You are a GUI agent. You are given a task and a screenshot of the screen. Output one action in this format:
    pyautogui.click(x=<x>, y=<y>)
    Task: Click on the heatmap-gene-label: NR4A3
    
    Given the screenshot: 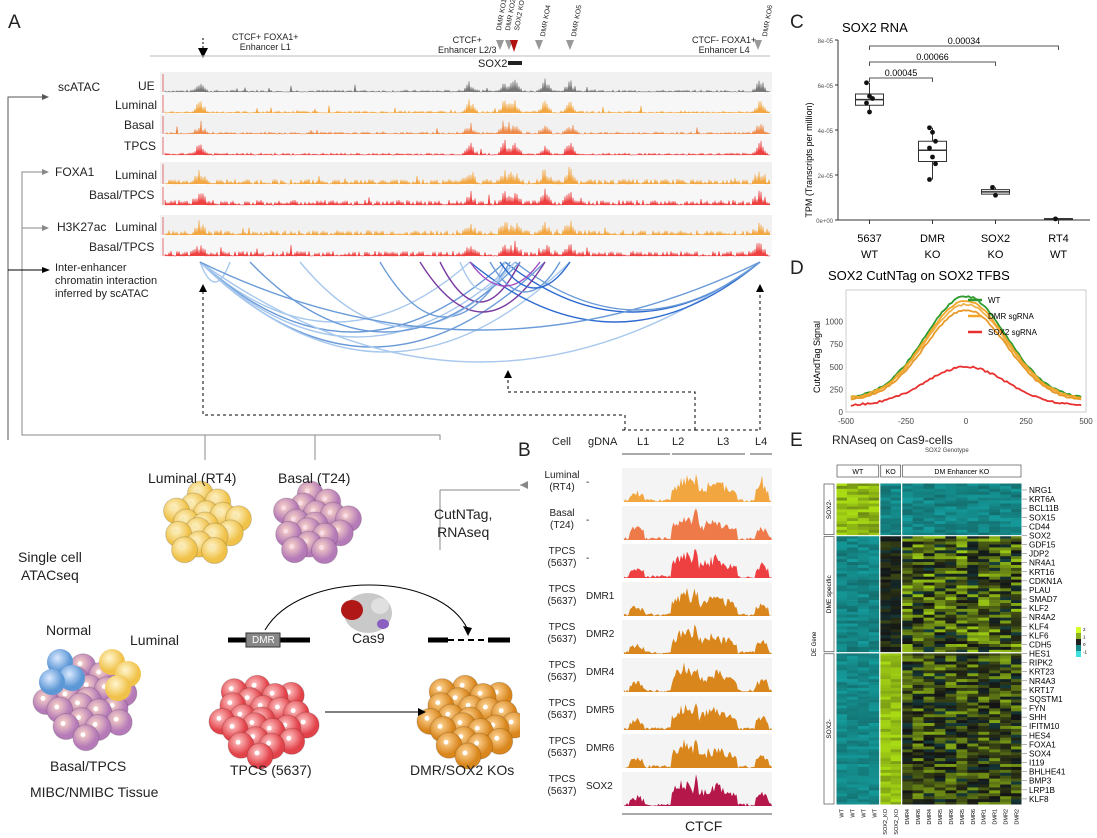 What is the action you would take?
    pyautogui.click(x=1042, y=681)
    